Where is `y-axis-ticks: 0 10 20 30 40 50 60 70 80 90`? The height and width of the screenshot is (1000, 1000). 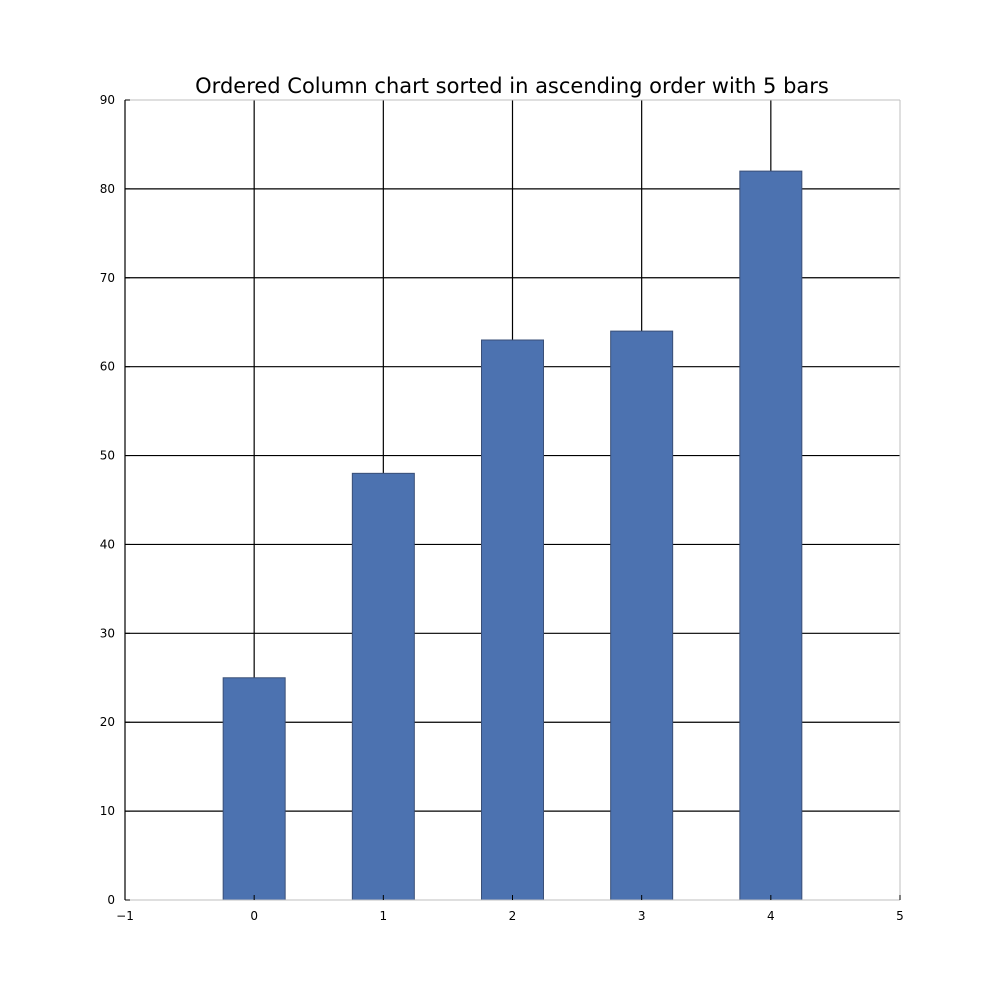 y-axis-ticks: 0 10 20 30 40 50 60 70 80 90 is located at coordinates (115, 500).